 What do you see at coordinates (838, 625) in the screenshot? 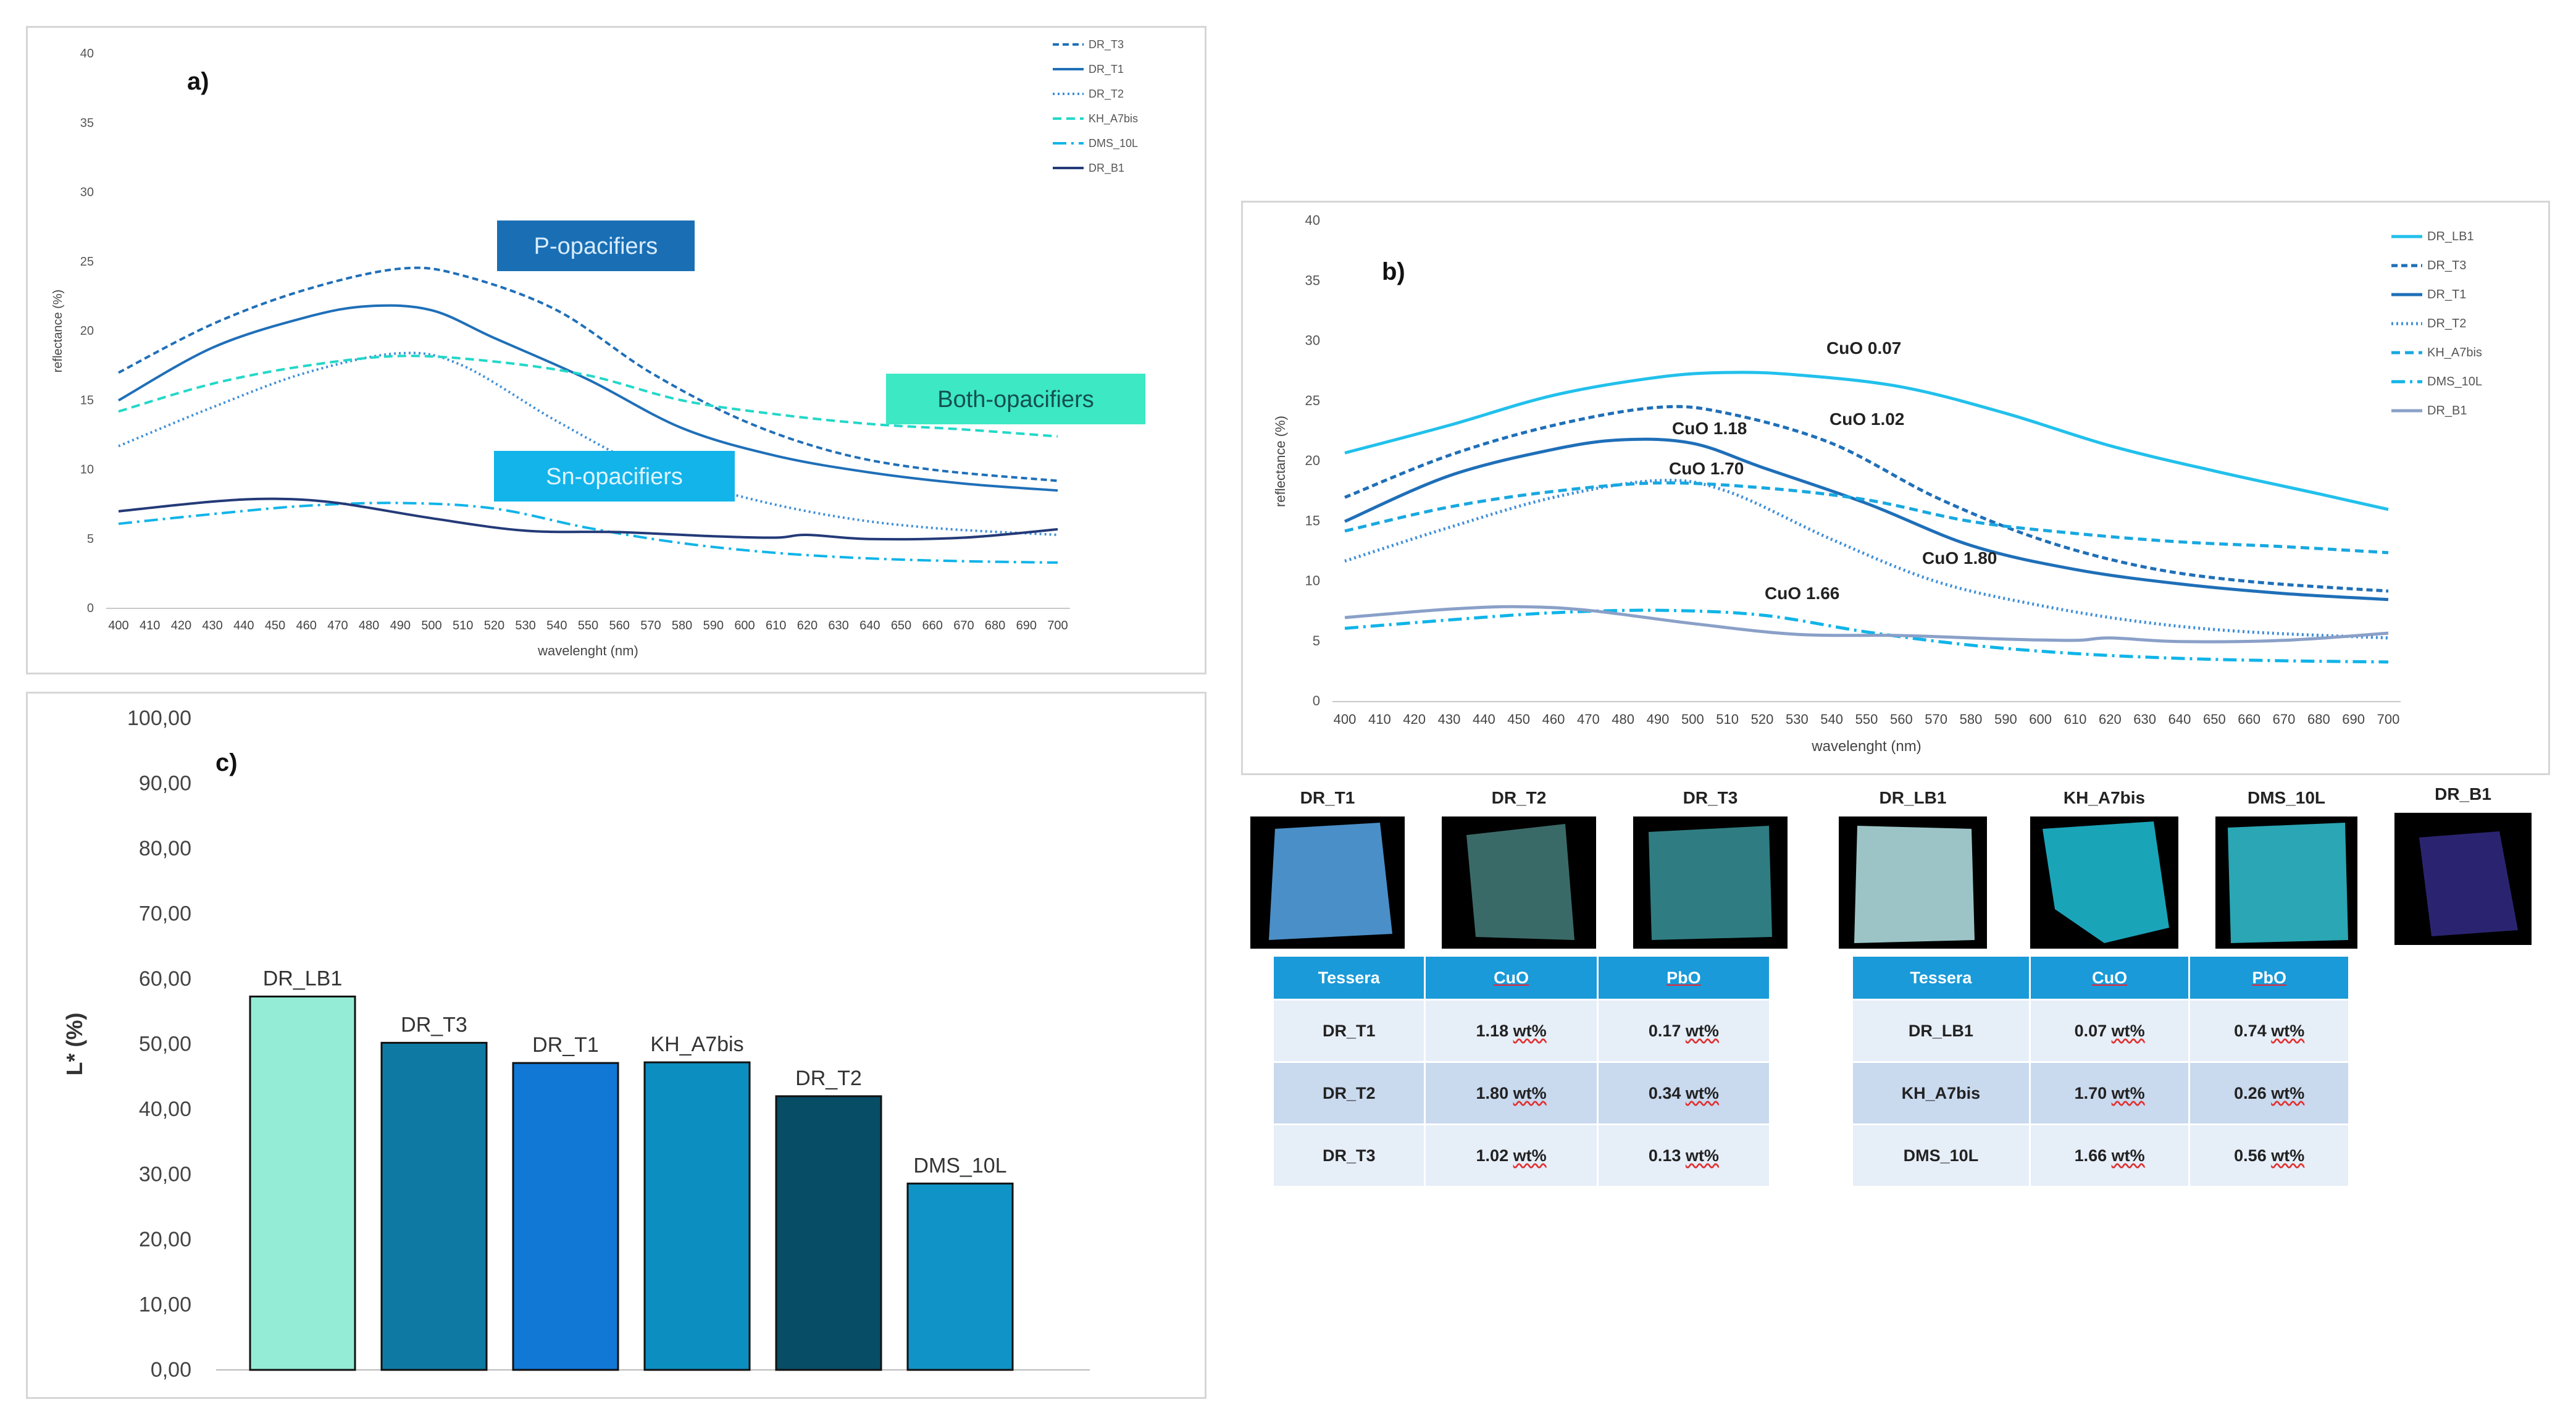
I see `x-tick-label: 630` at bounding box center [838, 625].